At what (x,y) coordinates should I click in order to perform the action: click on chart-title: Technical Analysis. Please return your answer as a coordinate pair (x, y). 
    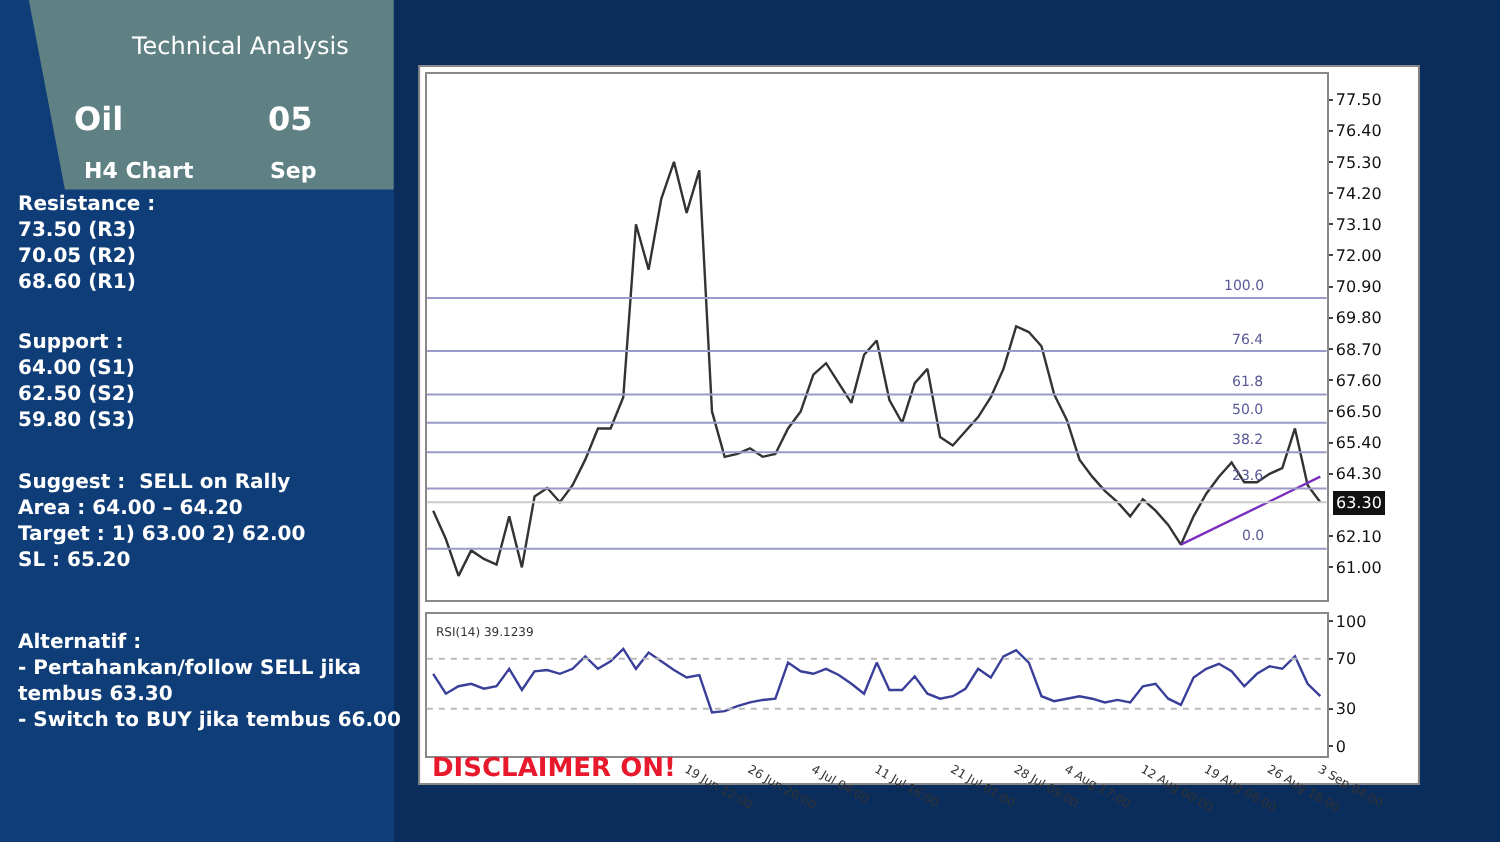
    Looking at the image, I should click on (239, 46).